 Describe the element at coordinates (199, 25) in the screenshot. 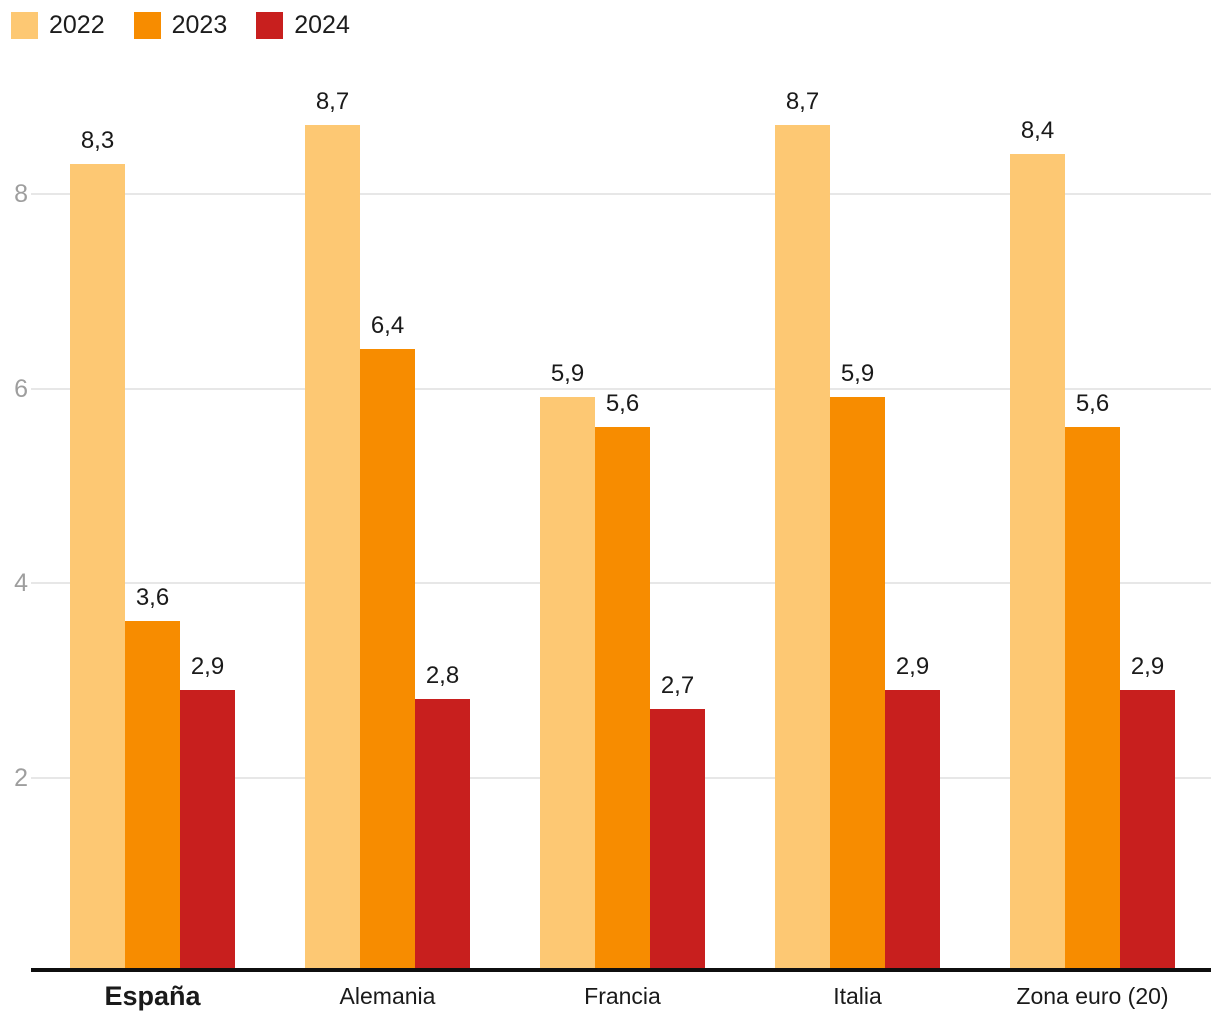

I see `legend-label: 2023` at that location.